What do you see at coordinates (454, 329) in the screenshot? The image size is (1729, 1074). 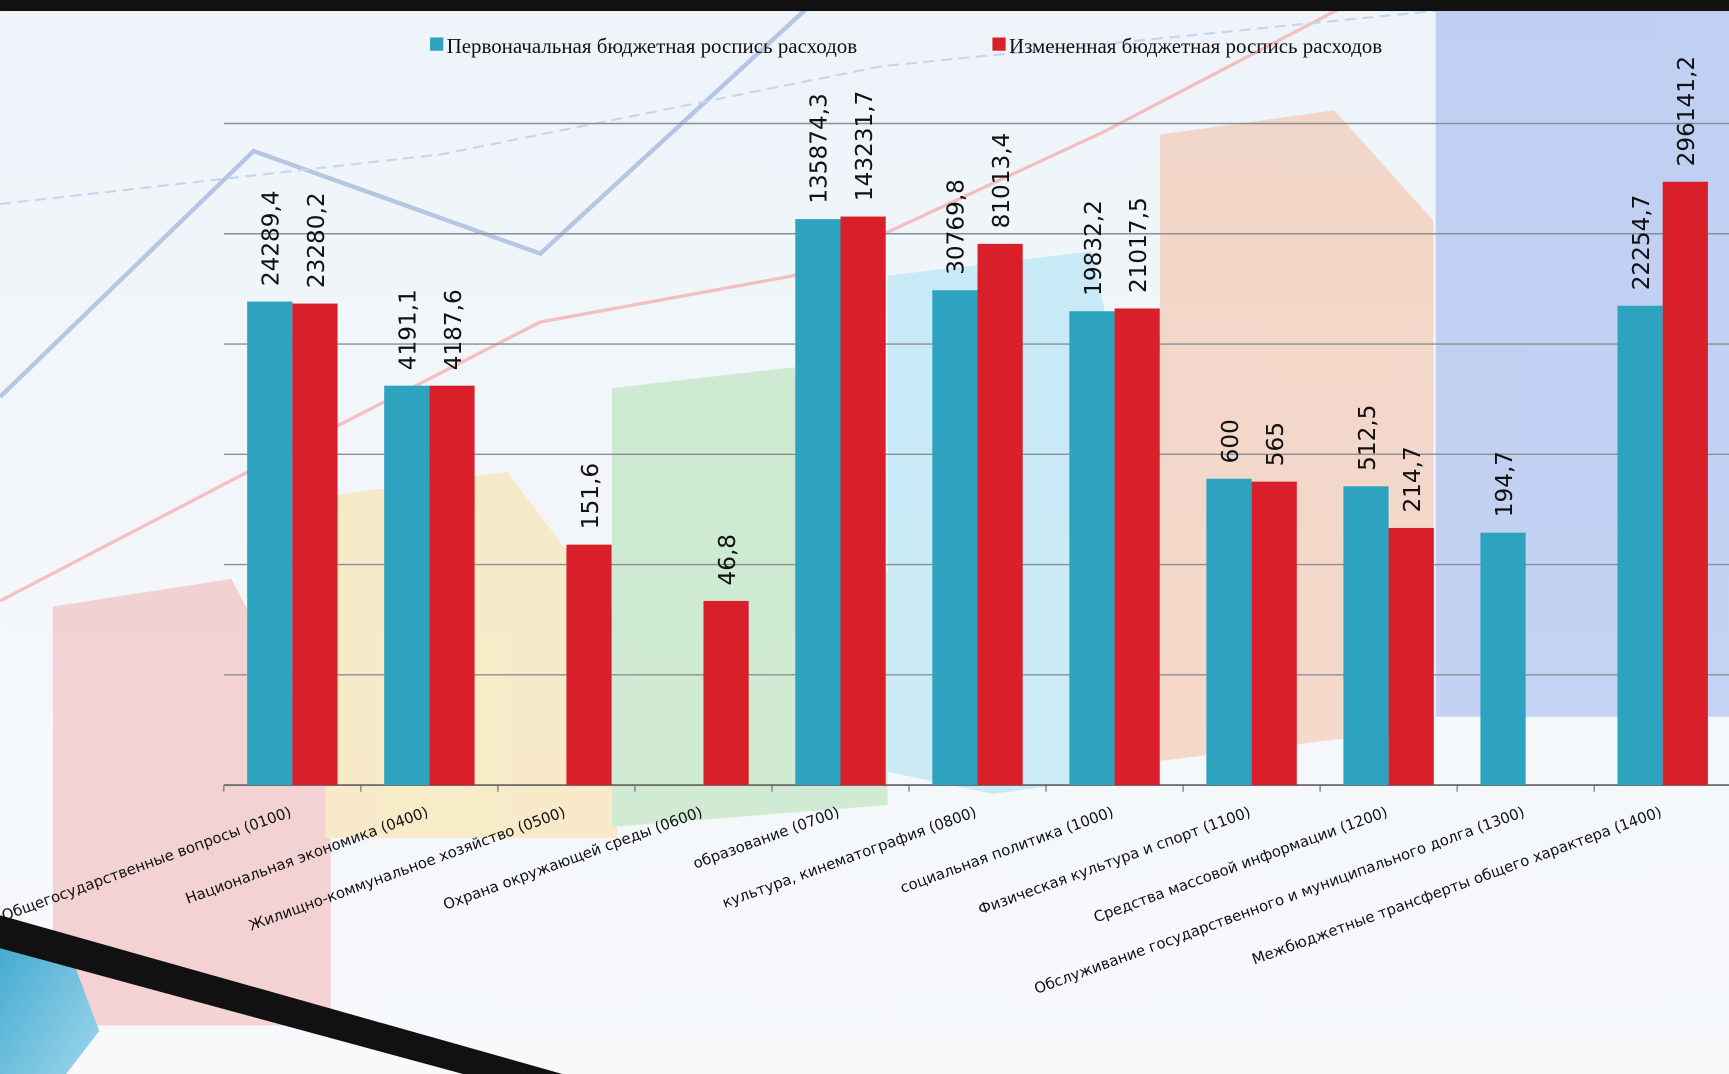 I see `value-label: 4187,6` at bounding box center [454, 329].